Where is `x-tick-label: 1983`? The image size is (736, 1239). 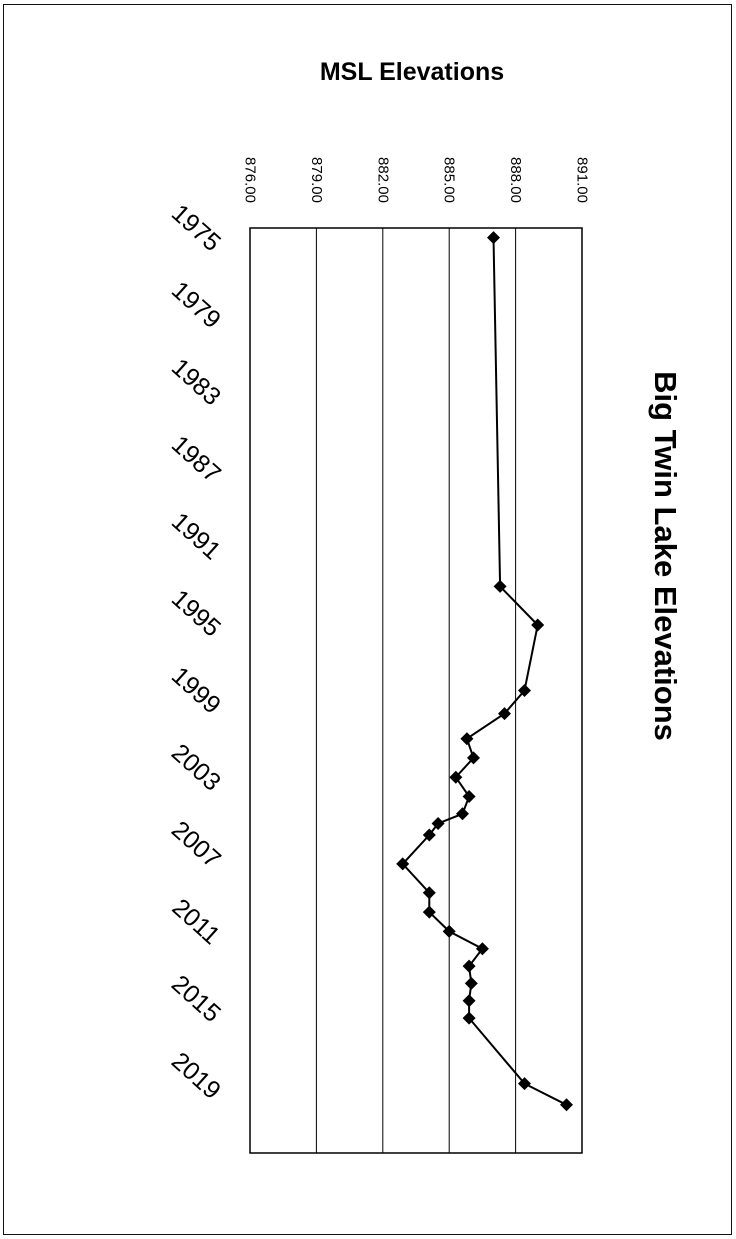
x-tick-label: 1983 is located at coordinates (196, 382).